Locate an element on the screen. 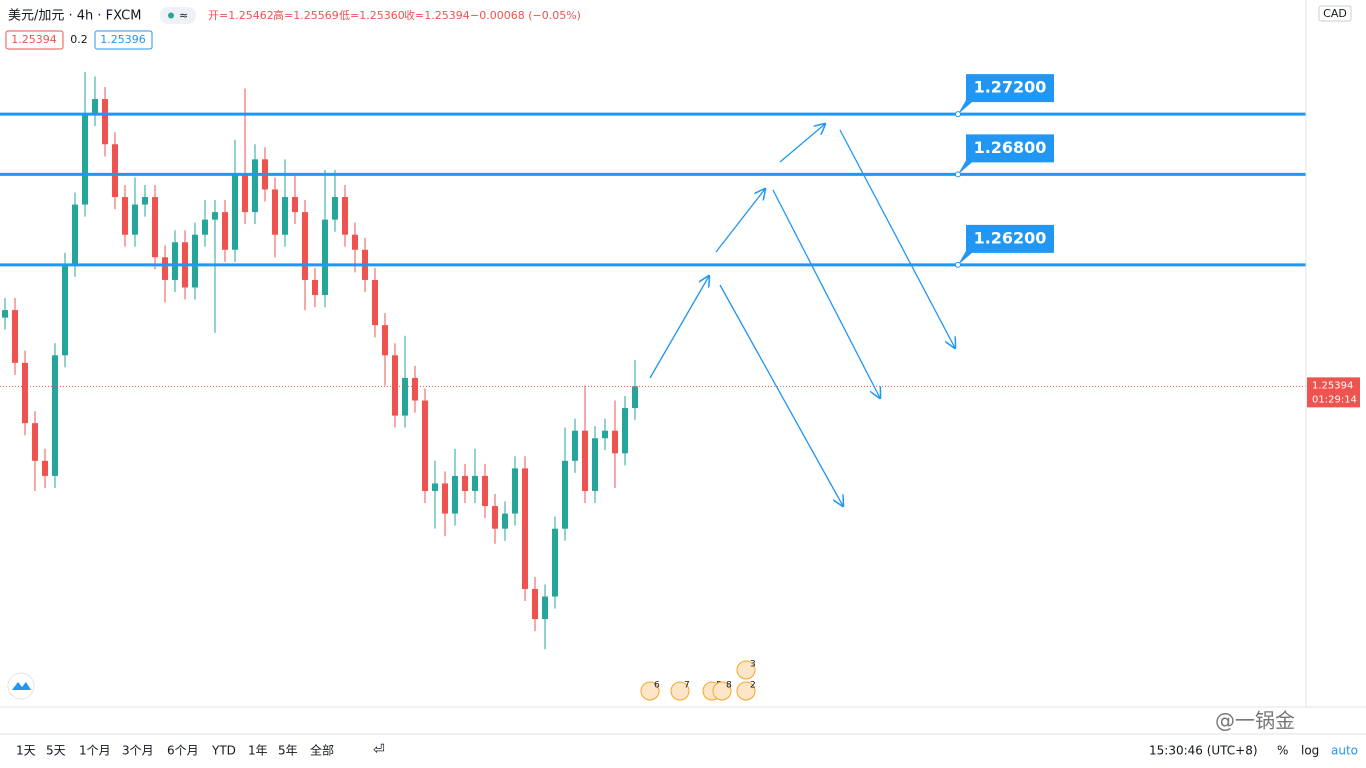  range-button: 1天 is located at coordinates (26, 751).